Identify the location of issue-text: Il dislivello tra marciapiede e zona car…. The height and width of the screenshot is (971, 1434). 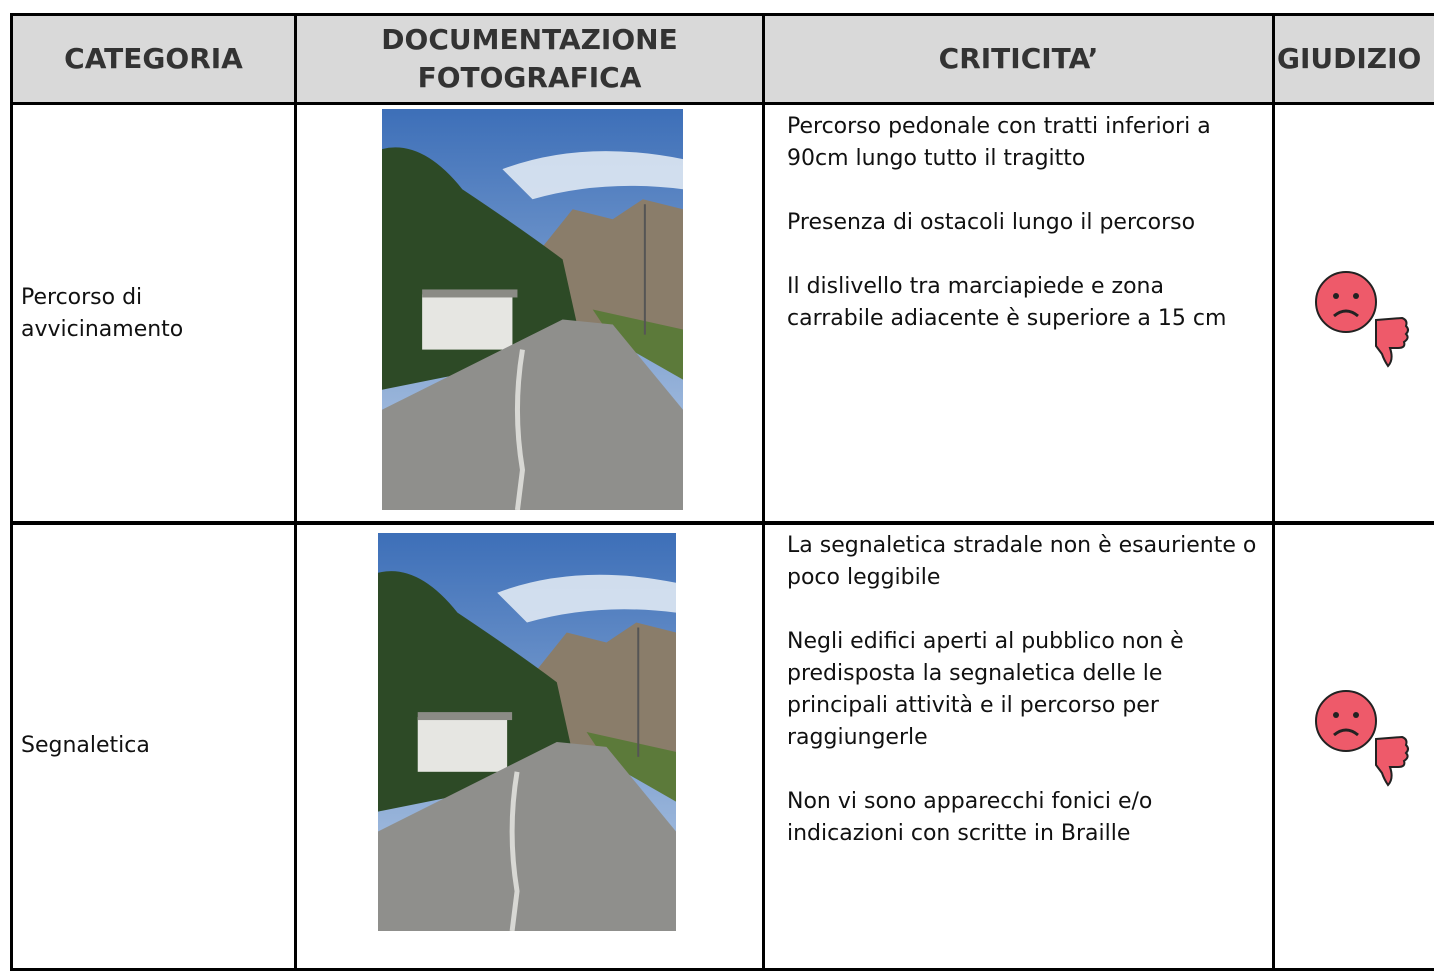
(1007, 302).